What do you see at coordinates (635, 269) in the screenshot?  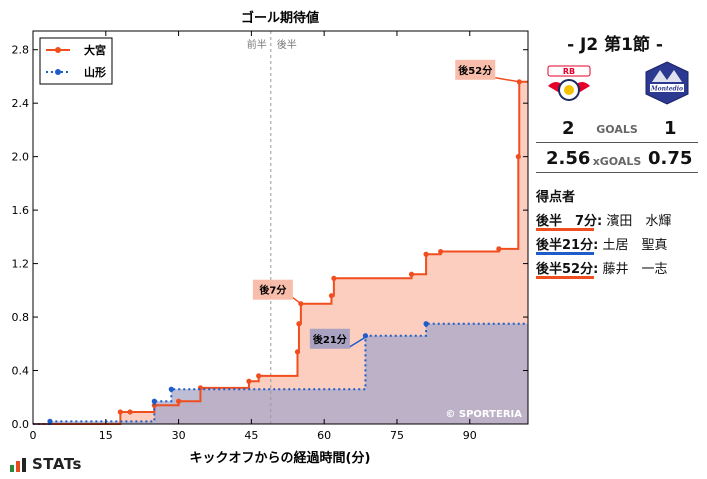 I see `scorer-name: 藤井 一志` at bounding box center [635, 269].